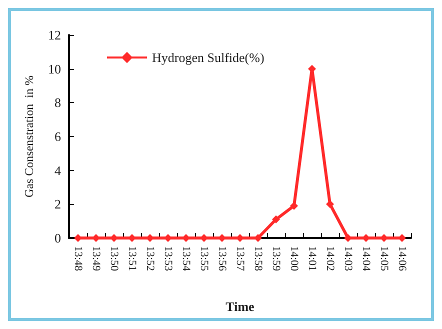 This screenshot has height=329, width=442. I want to click on x-tick-label: 13:49, so click(96, 259).